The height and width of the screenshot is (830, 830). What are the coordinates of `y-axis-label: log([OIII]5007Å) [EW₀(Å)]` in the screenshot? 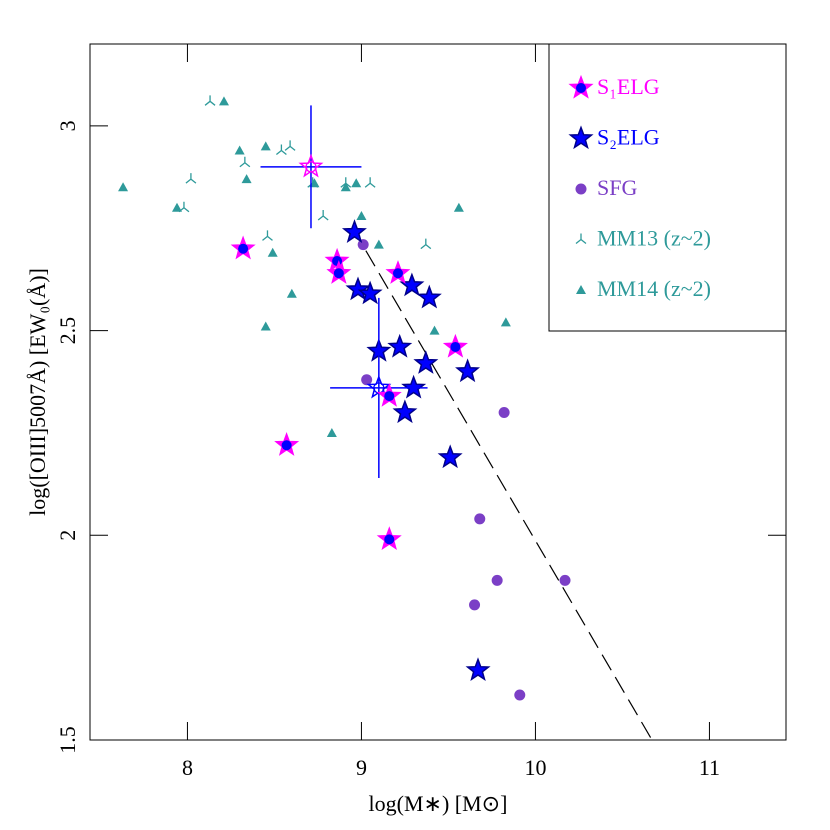 It's located at (37, 392).